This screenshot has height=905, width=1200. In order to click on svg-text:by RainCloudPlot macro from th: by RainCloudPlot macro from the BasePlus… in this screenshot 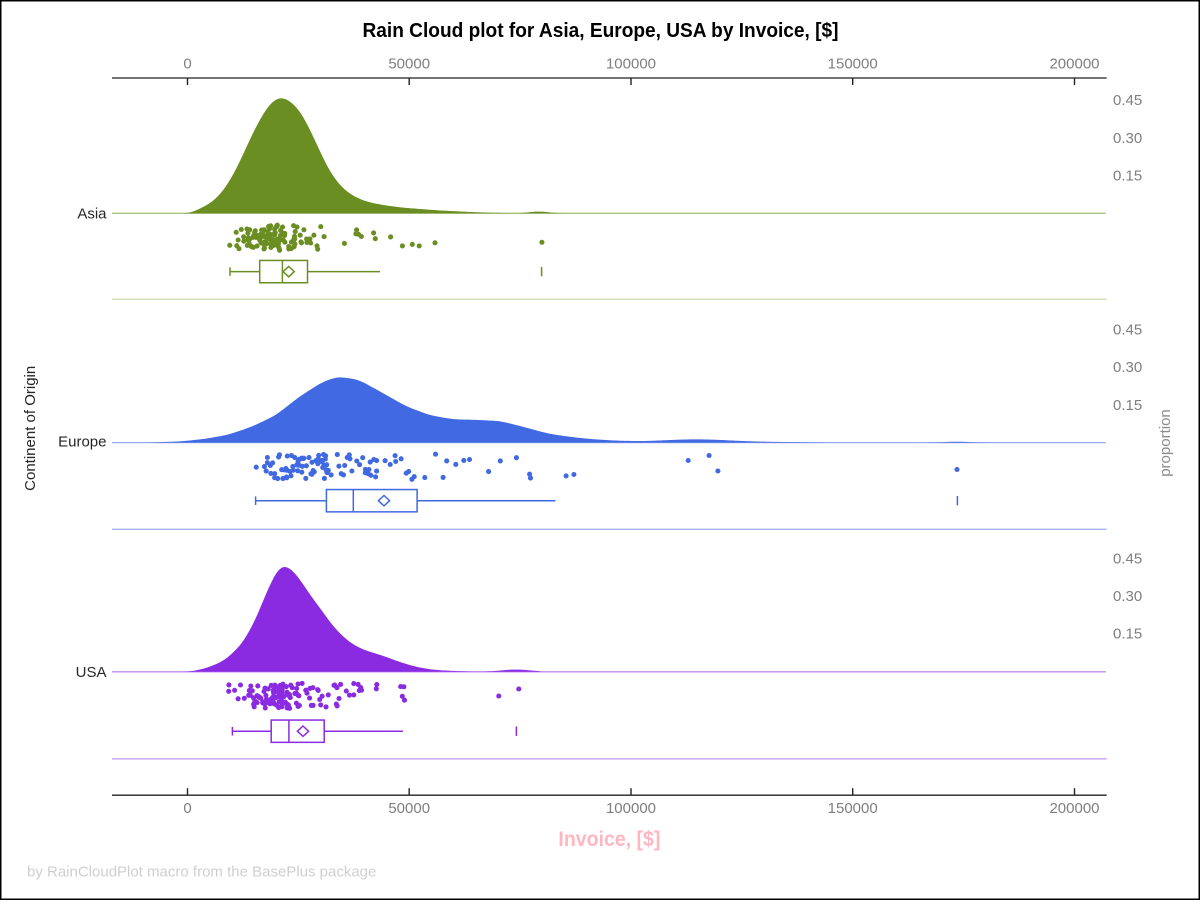, I will do `click(201, 872)`.